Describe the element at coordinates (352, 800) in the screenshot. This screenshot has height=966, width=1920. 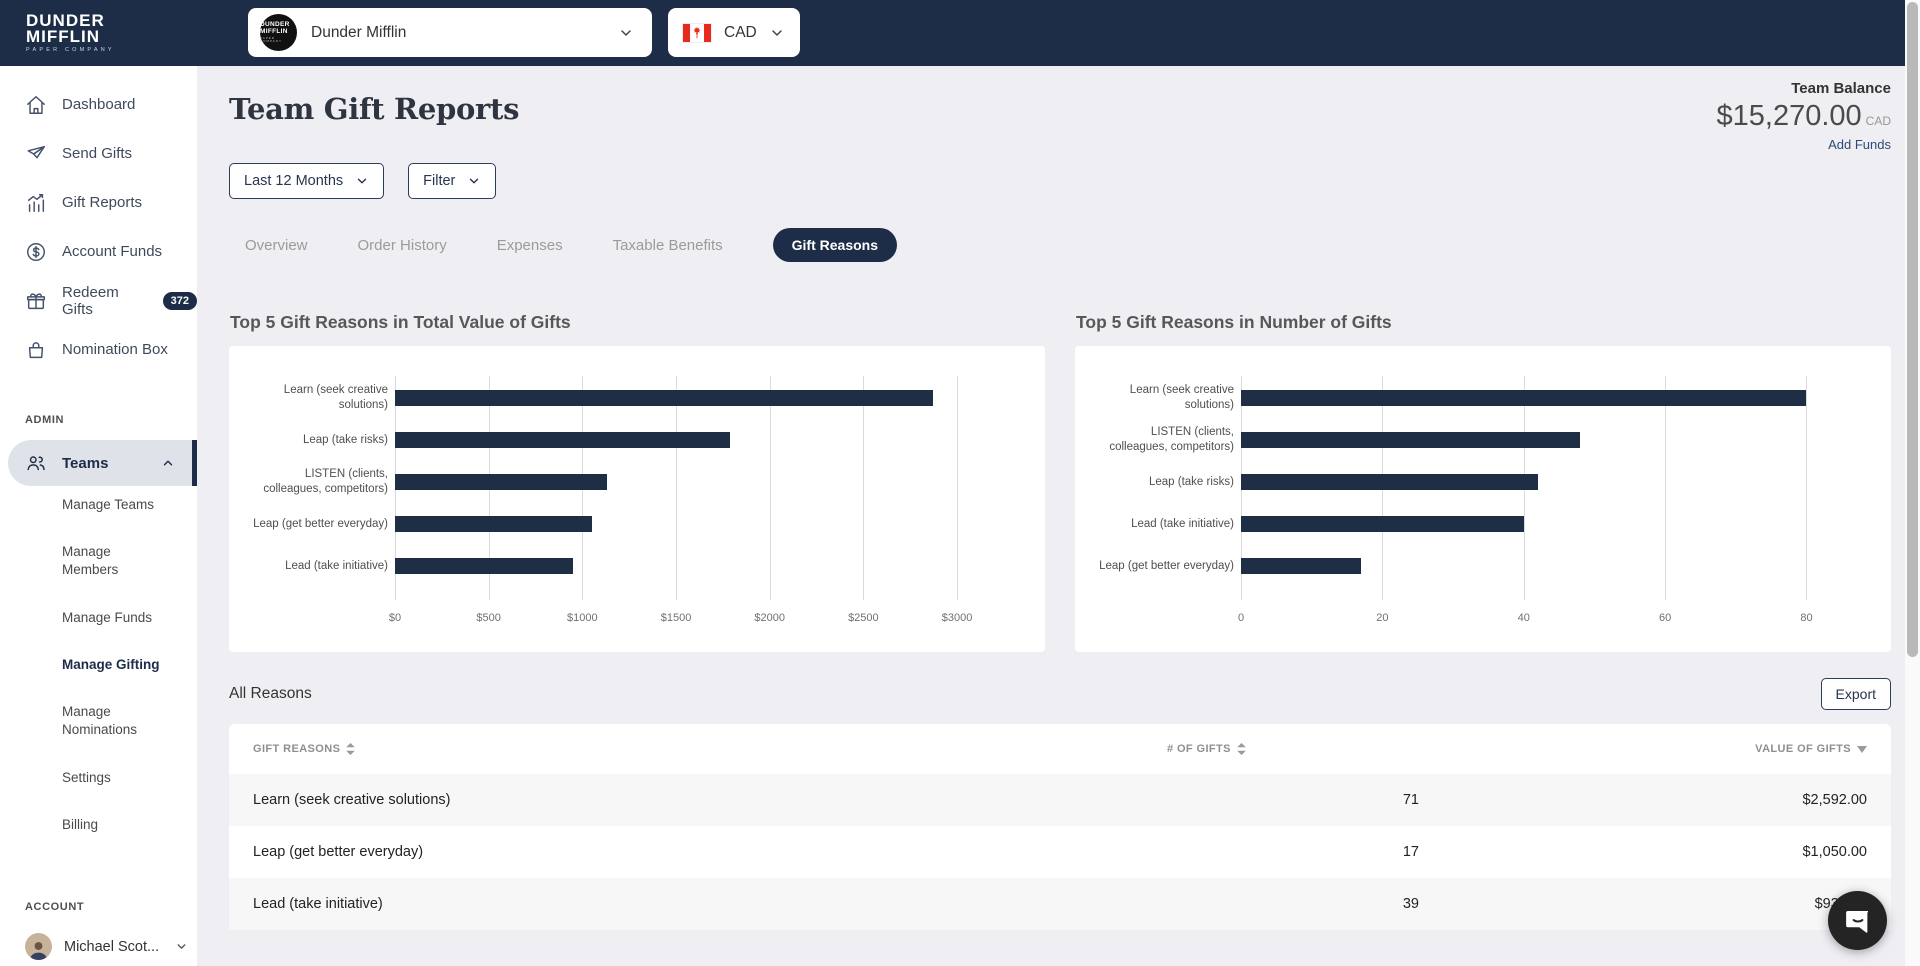
I see `cell-gift-reason: Learn (seek creative solutions)` at that location.